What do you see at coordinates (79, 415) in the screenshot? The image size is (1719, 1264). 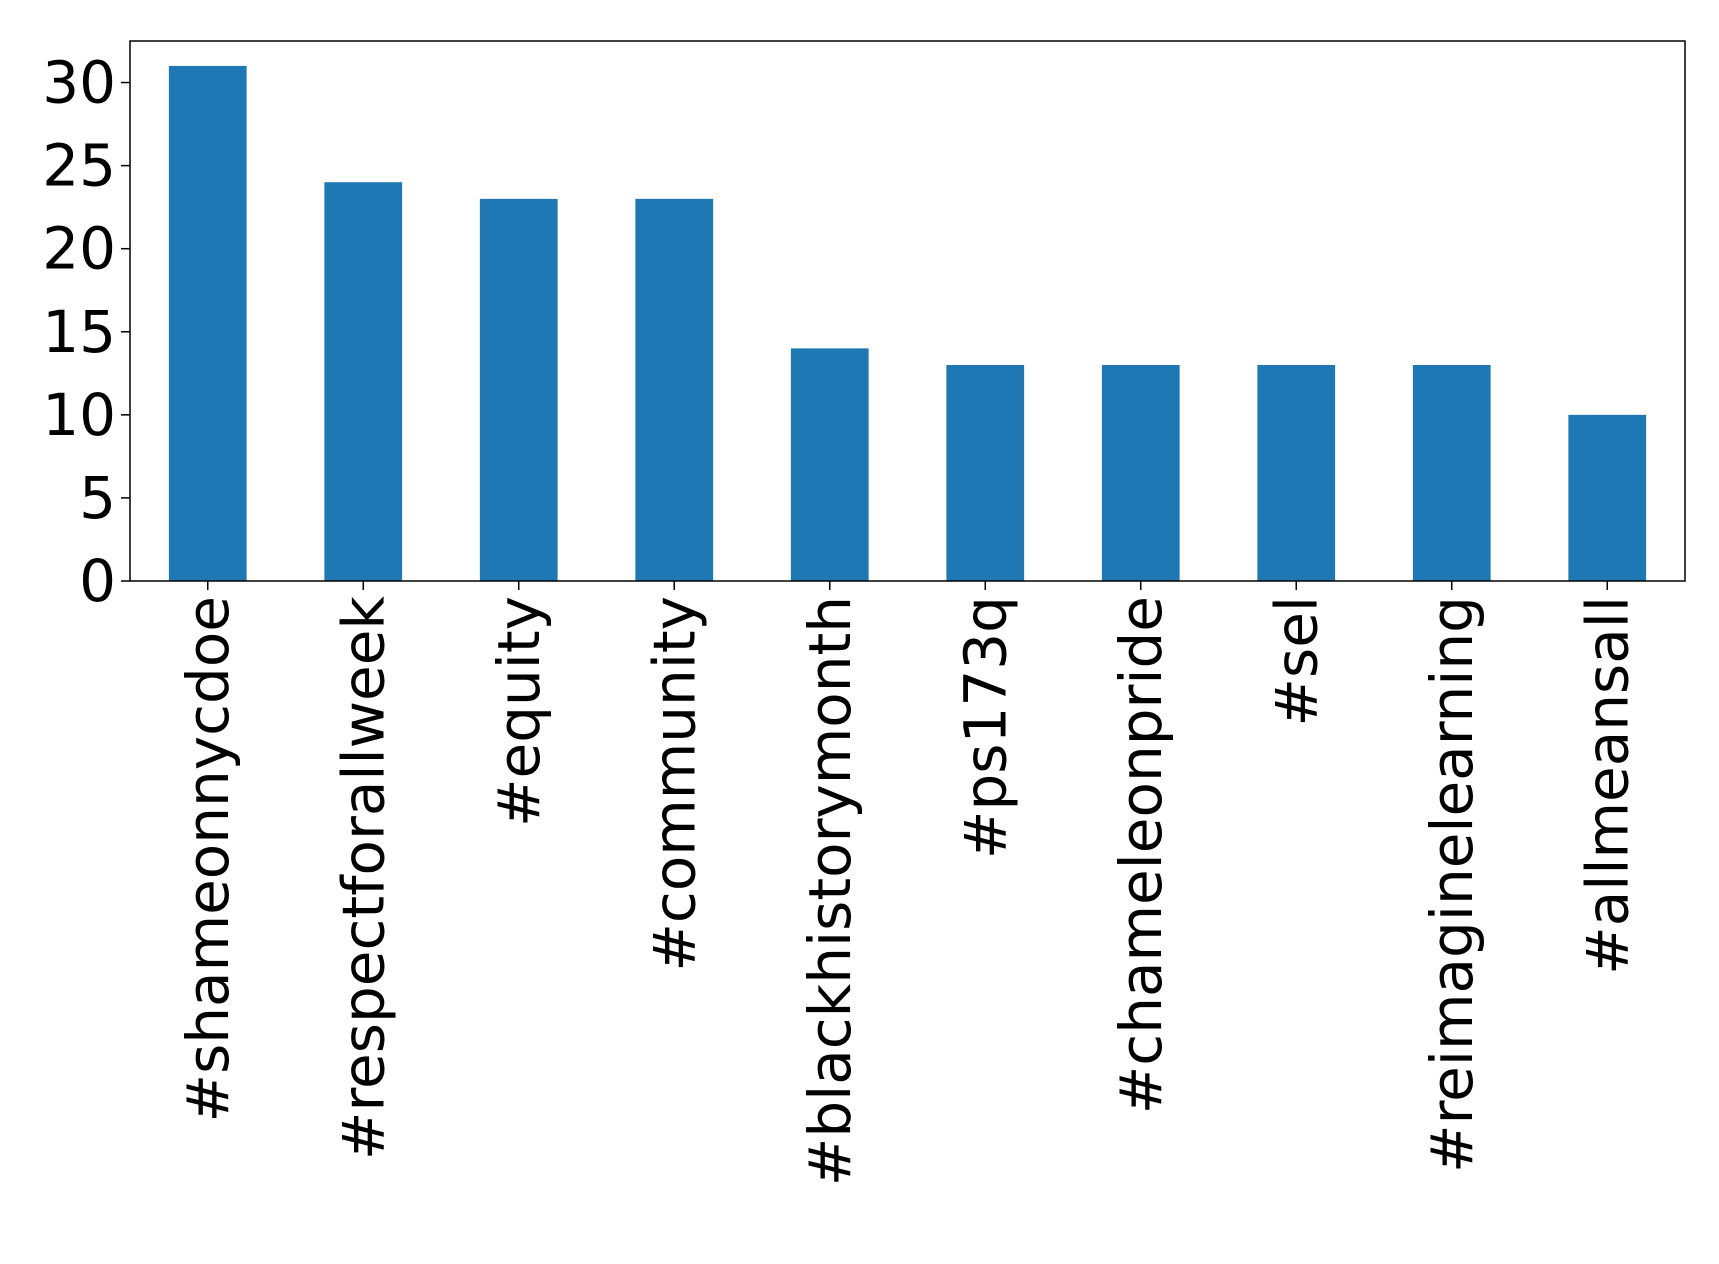 I see `y-tick-label: 10` at bounding box center [79, 415].